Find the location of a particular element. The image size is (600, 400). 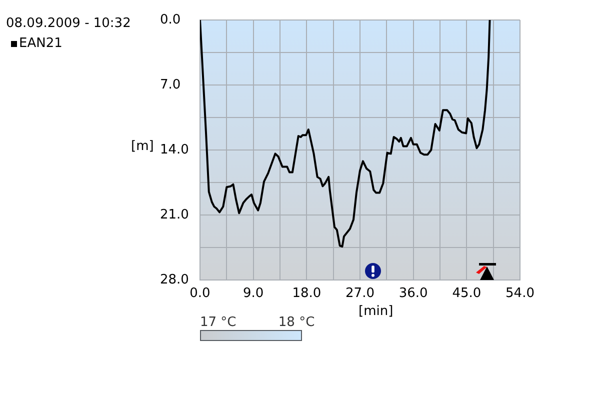

y-tick-label: 0.0 is located at coordinates (170, 20).